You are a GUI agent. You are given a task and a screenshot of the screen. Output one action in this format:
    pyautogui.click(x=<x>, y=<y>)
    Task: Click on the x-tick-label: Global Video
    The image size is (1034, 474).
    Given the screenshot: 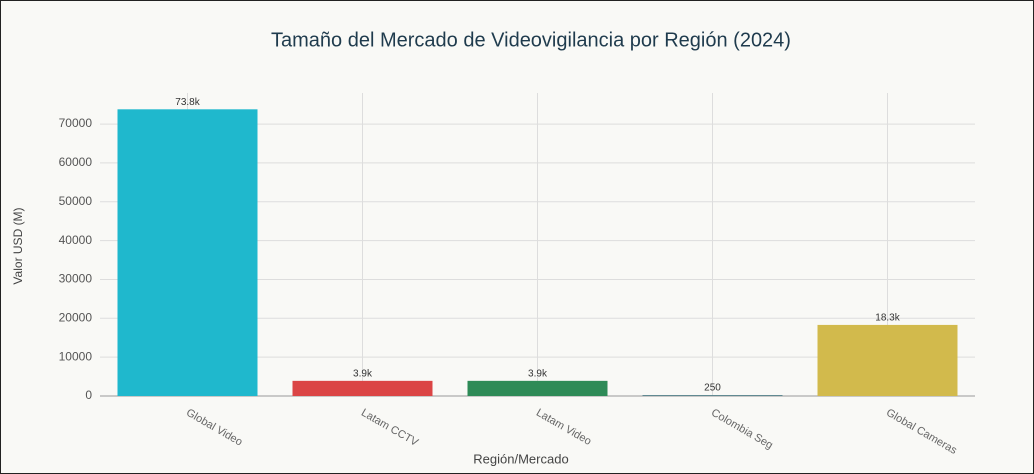 What is the action you would take?
    pyautogui.click(x=214, y=428)
    